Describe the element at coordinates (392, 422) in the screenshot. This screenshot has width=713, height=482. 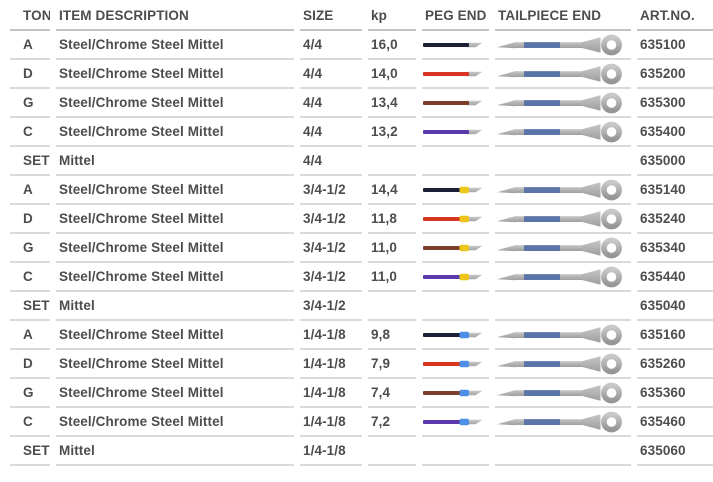
I see `cell-kp: 7,2` at that location.